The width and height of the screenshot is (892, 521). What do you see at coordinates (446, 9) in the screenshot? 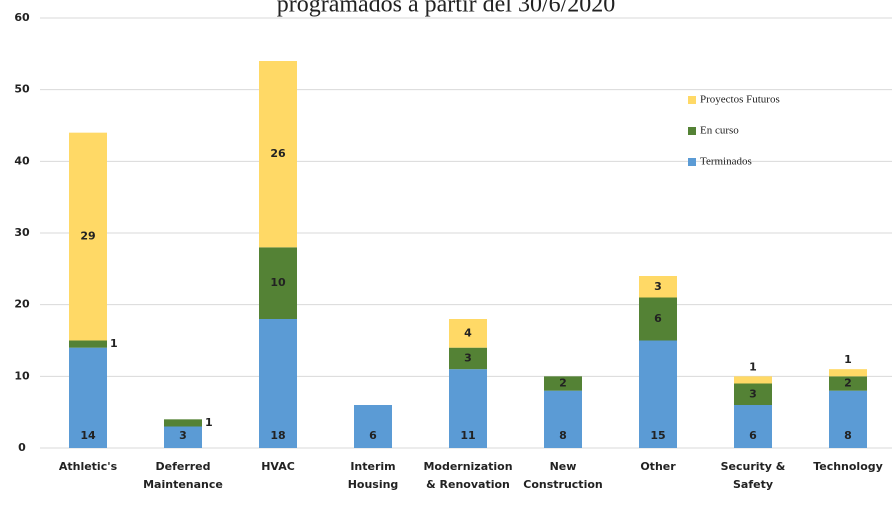
I see `chart-title: programados a partir del 30/6/2020` at bounding box center [446, 9].